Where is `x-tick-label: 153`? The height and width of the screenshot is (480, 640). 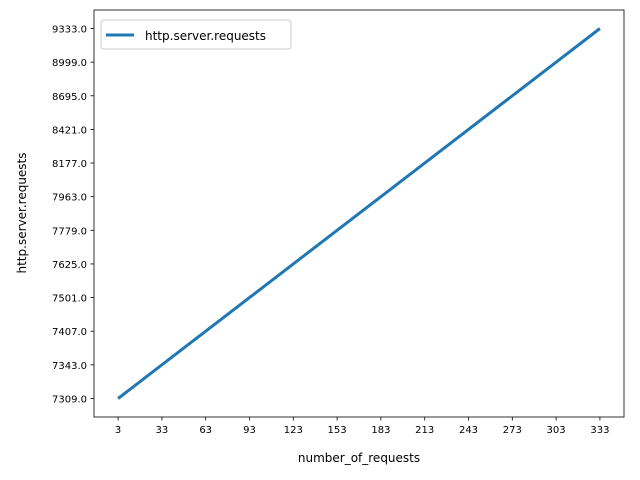 x-tick-label: 153 is located at coordinates (337, 430).